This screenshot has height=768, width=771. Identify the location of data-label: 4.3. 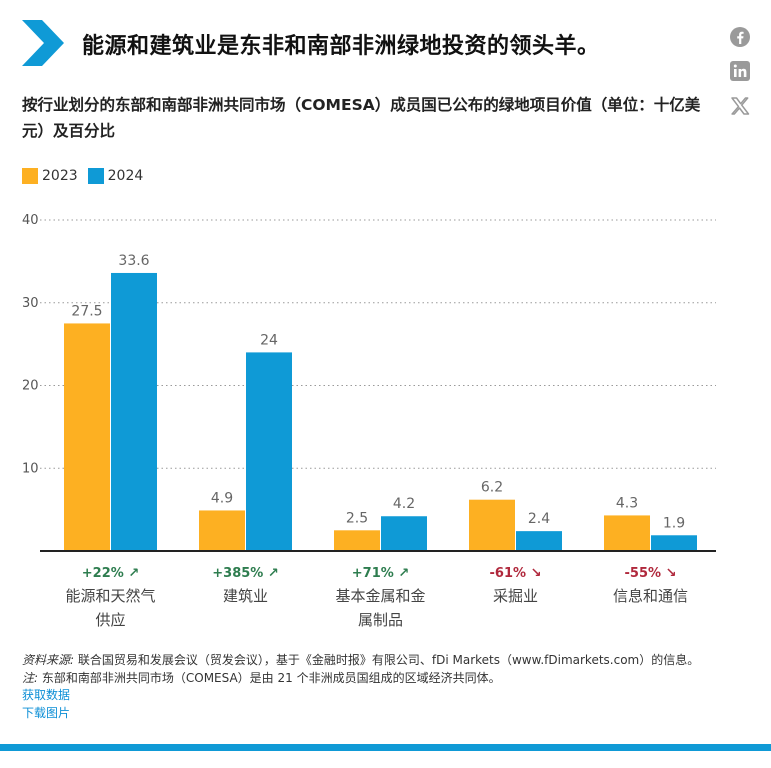
(627, 503).